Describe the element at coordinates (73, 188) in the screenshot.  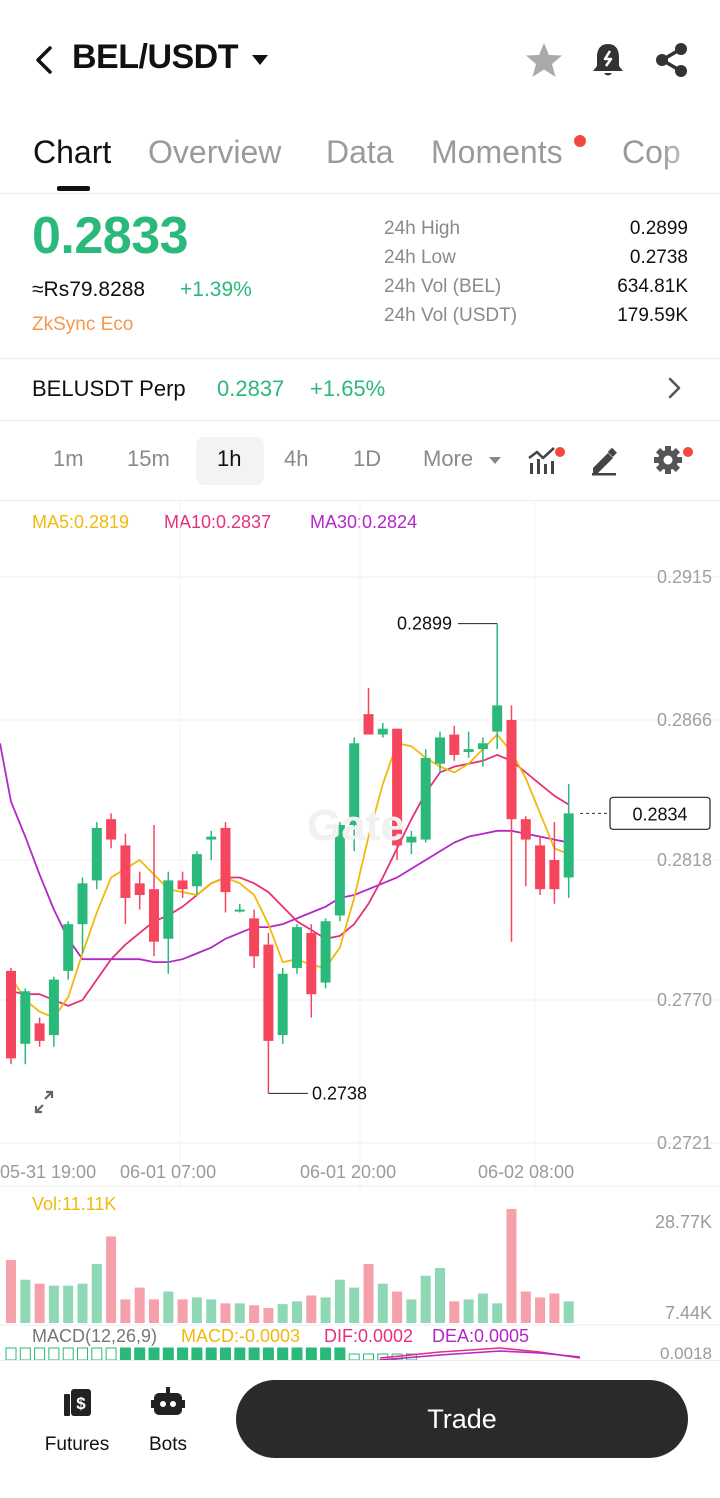
I see `active-tab-underline` at that location.